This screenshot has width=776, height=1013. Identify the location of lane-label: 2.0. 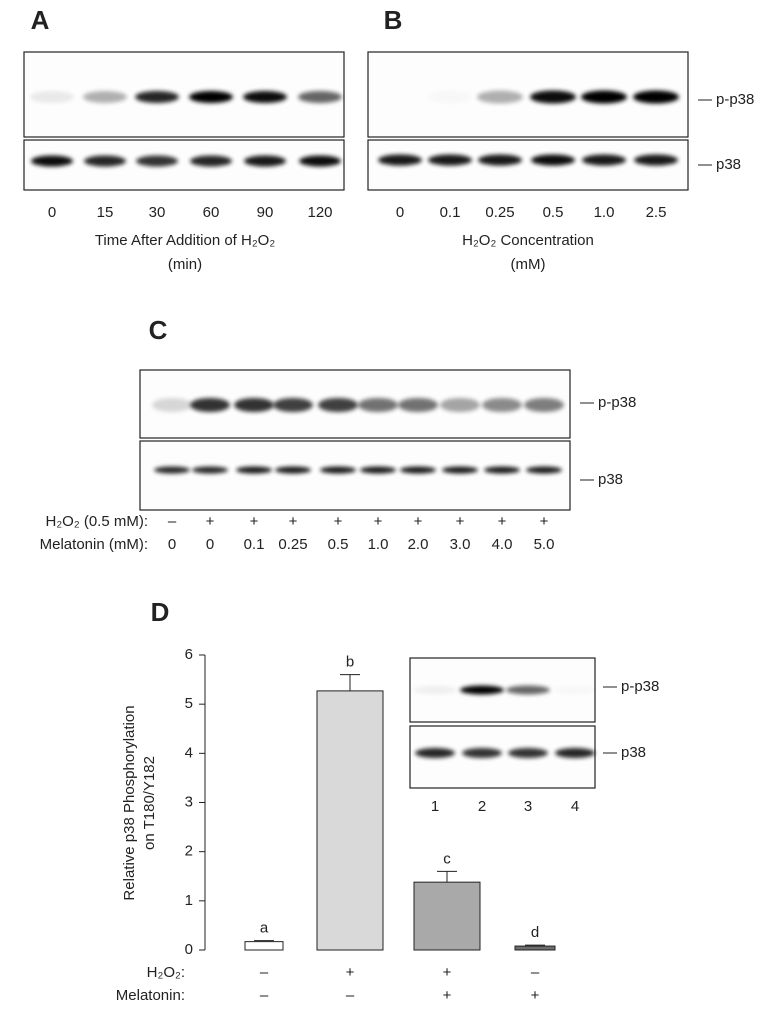
(418, 544).